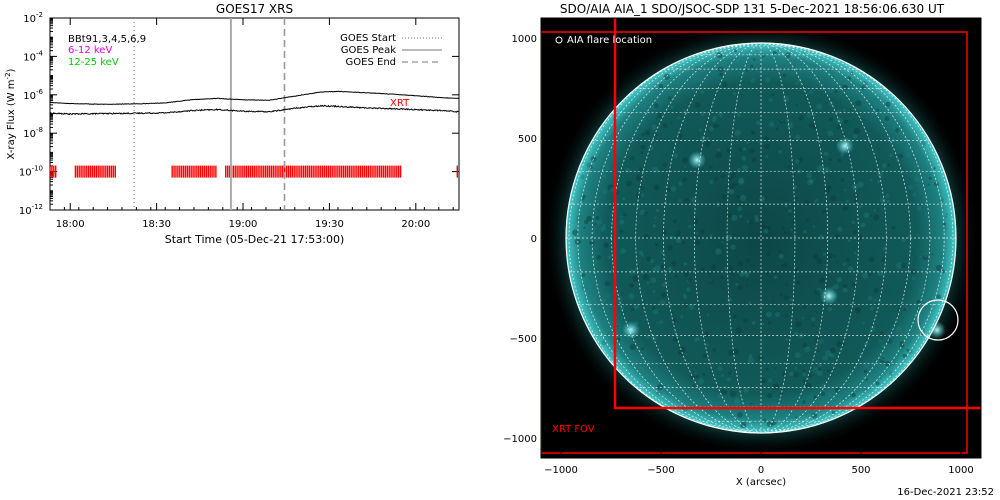 The image size is (1000, 500). What do you see at coordinates (761, 470) in the screenshot?
I see `aia-x-tick-label: 0` at bounding box center [761, 470].